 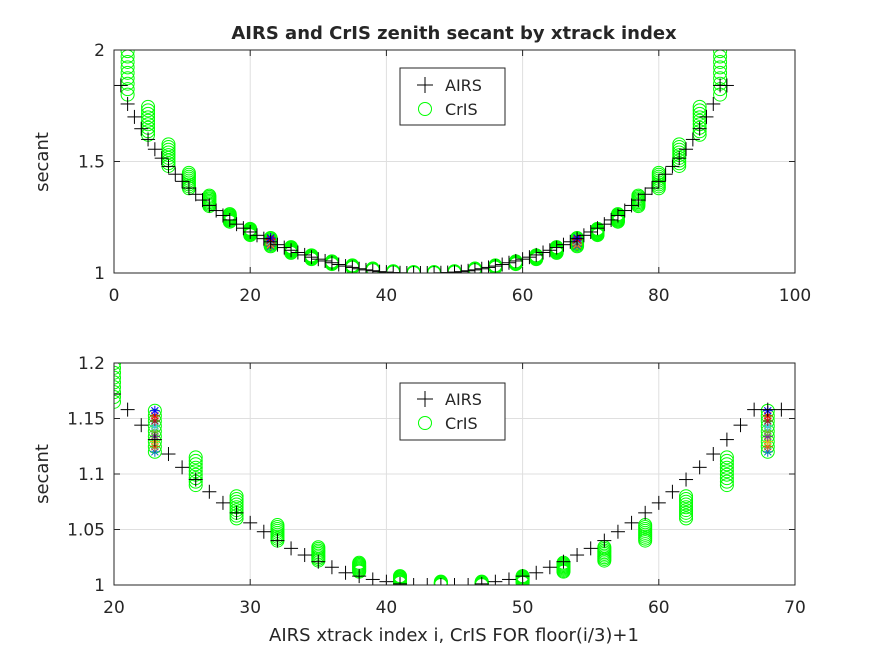 What do you see at coordinates (86, 531) in the screenshot?
I see `bottom-y-tick-label: 1.05` at bounding box center [86, 531].